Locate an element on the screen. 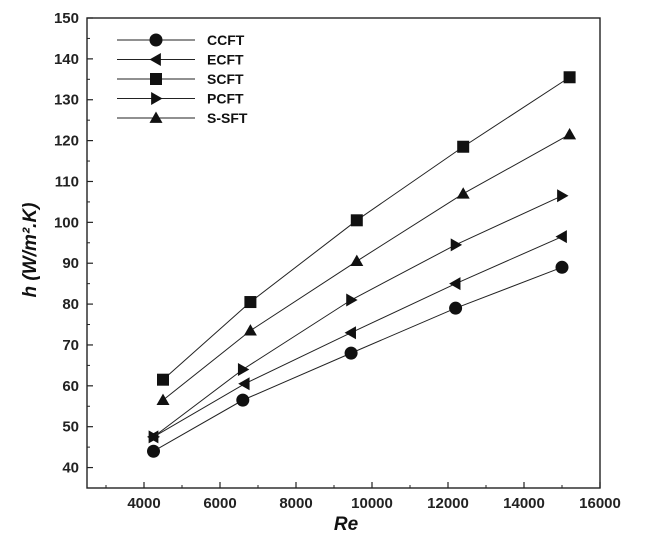 The height and width of the screenshot is (545, 650). y-tick-label: 90 is located at coordinates (70, 263).